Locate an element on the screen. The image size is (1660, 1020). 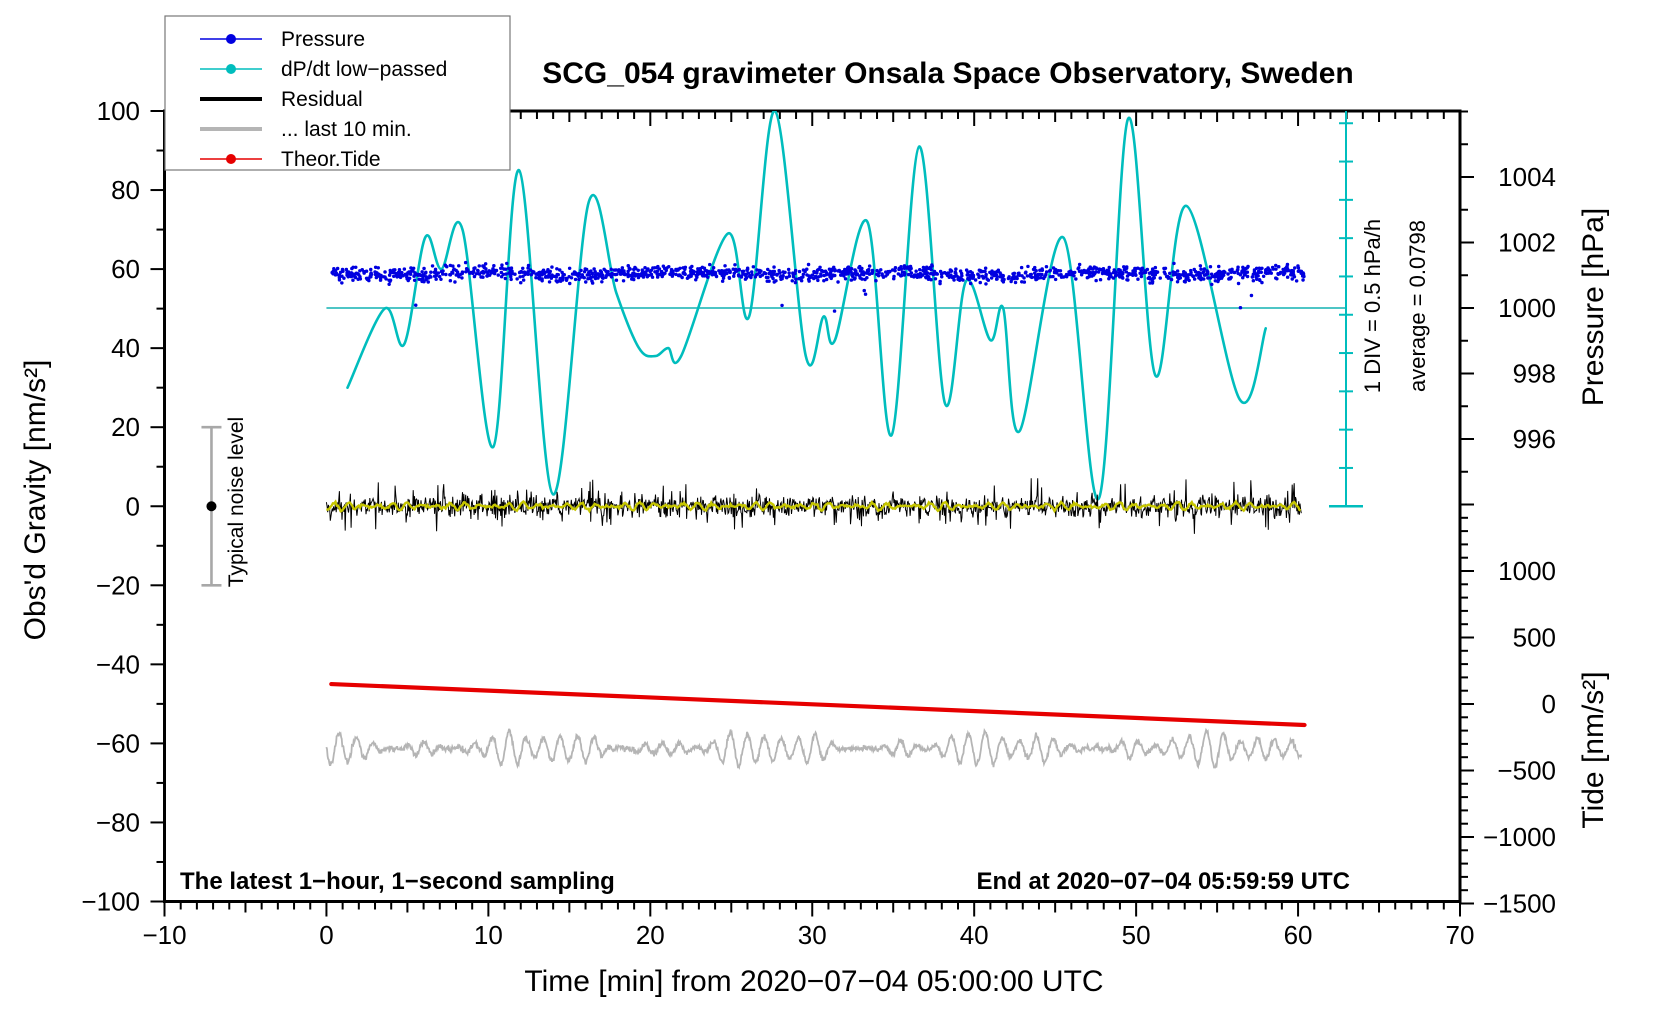
gravity-tick-label: 20 is located at coordinates (125, 427).